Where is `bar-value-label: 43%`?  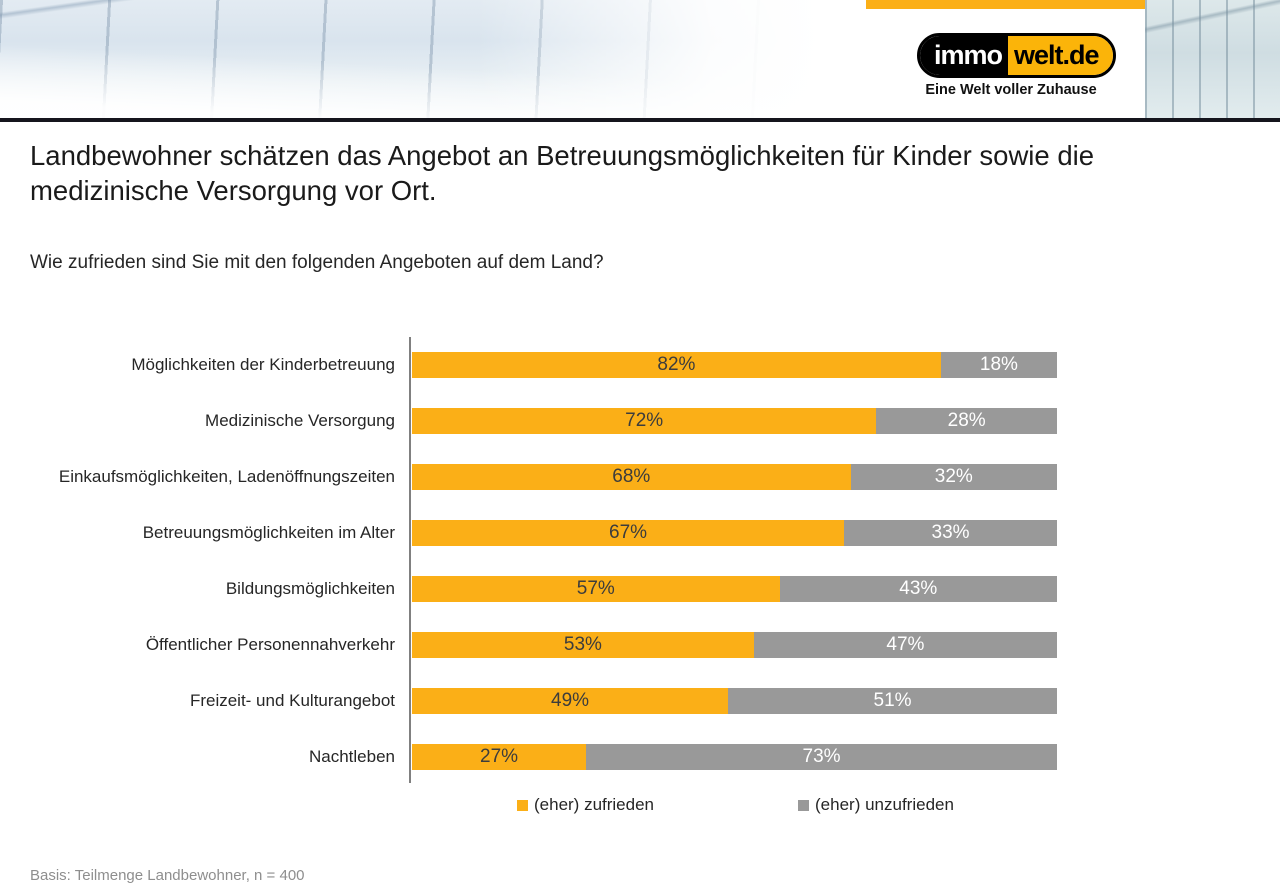 bar-value-label: 43% is located at coordinates (918, 588).